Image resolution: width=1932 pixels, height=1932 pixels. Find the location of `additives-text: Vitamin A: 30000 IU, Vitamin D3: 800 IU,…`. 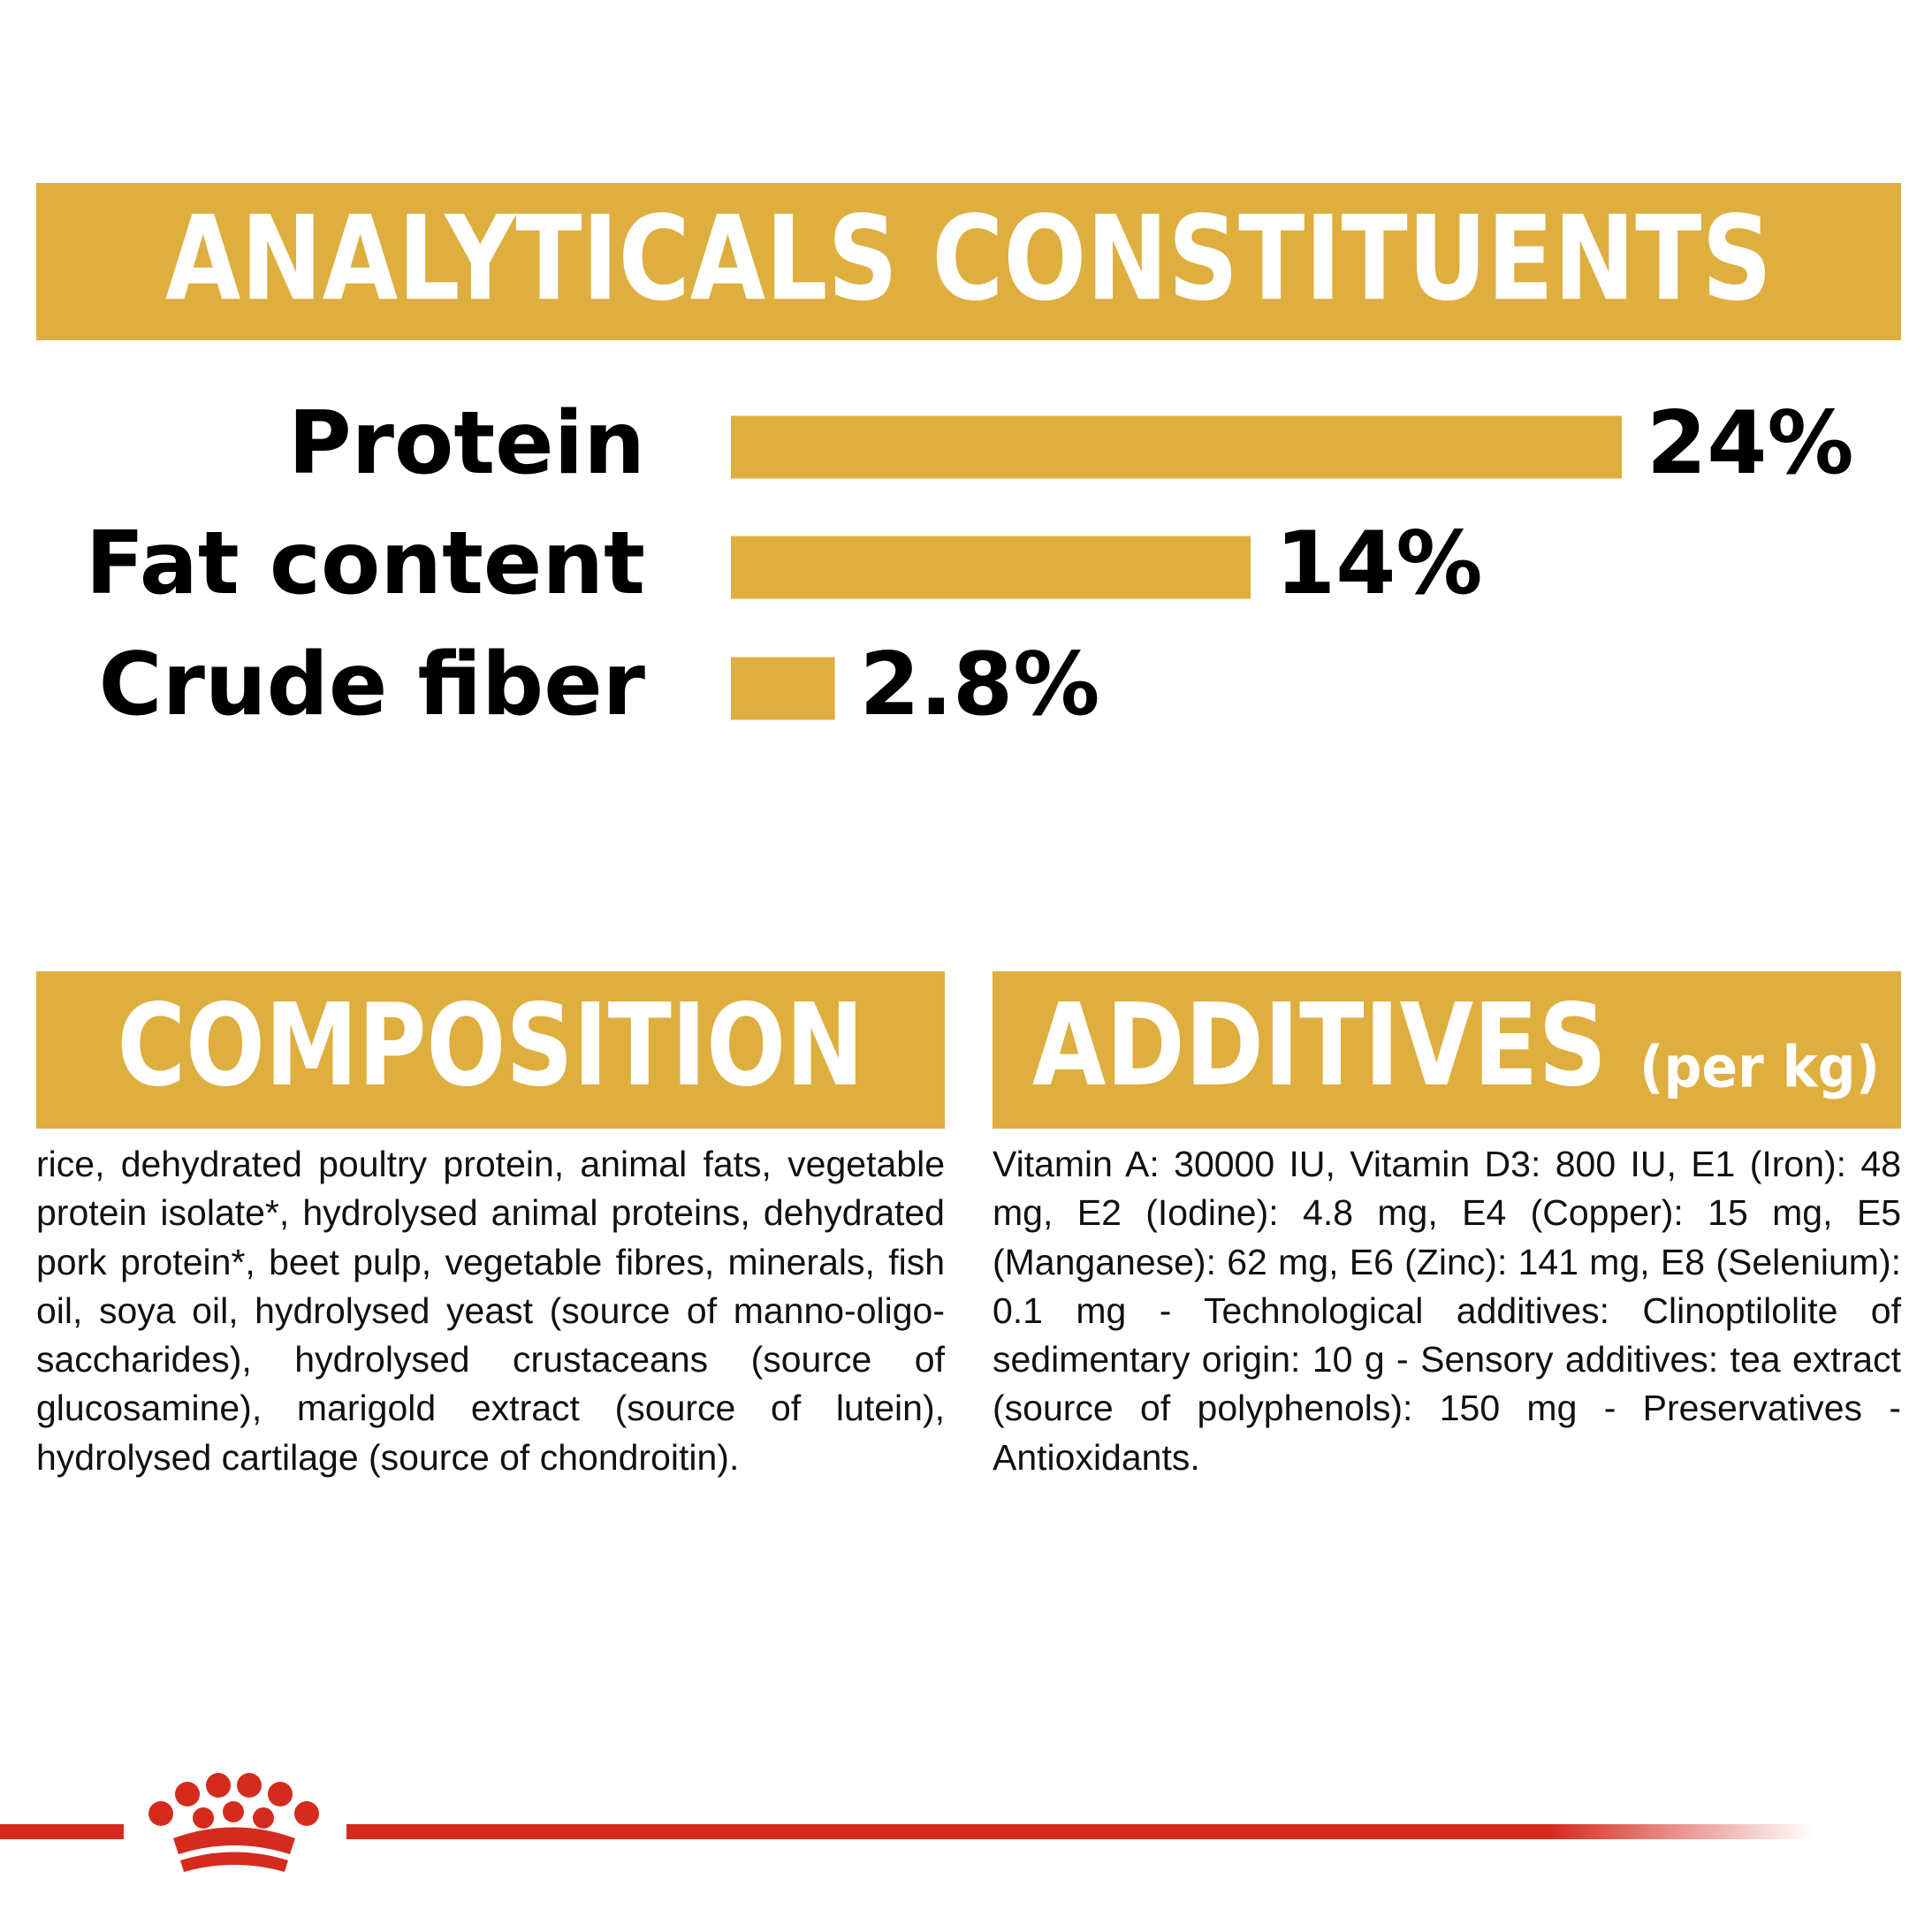

additives-text: Vitamin A: 30000 IU, Vitamin D3: 800 IU,… is located at coordinates (1447, 1311).